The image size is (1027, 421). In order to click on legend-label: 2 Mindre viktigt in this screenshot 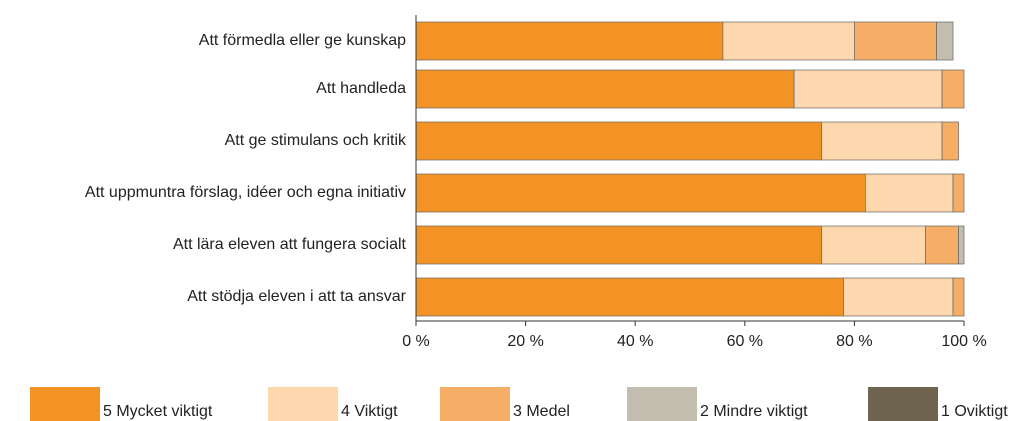, I will do `click(754, 411)`.